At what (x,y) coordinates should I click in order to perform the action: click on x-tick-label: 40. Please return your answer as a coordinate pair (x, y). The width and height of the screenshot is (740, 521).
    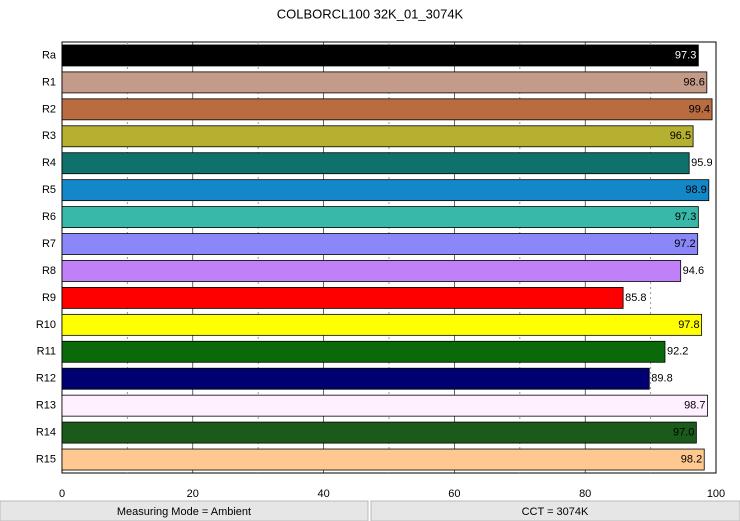
    Looking at the image, I should click on (323, 494).